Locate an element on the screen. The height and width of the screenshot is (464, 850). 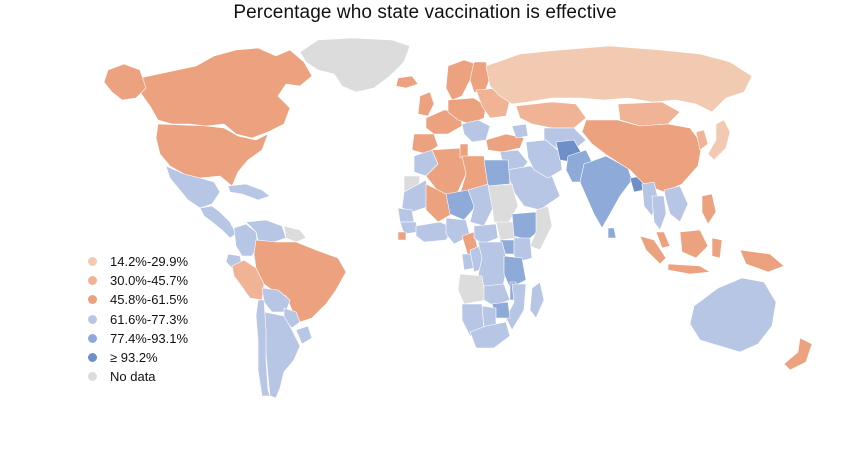
legend-item: 14.2%-29.9% is located at coordinates (138, 261).